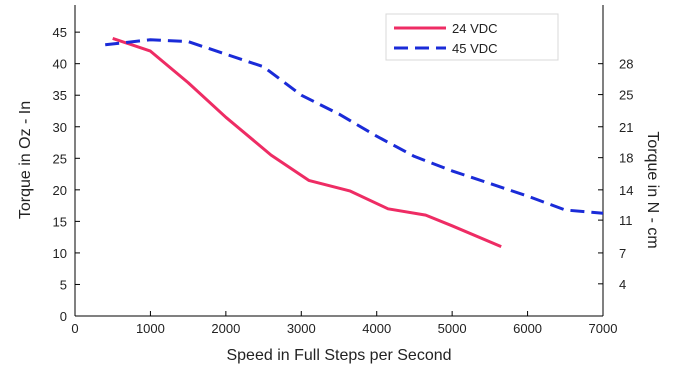  I want to click on y-tick-label: 10, so click(60, 253).